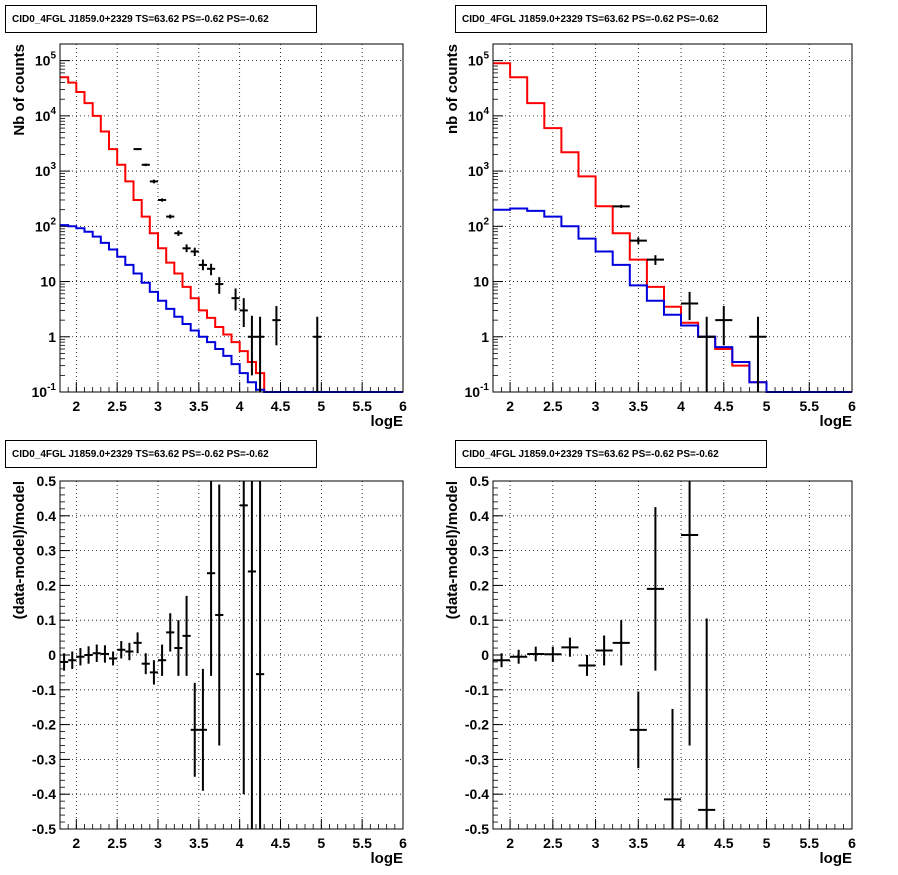 This screenshot has height=875, width=898. What do you see at coordinates (162, 655) in the screenshot?
I see `data-layer` at bounding box center [162, 655].